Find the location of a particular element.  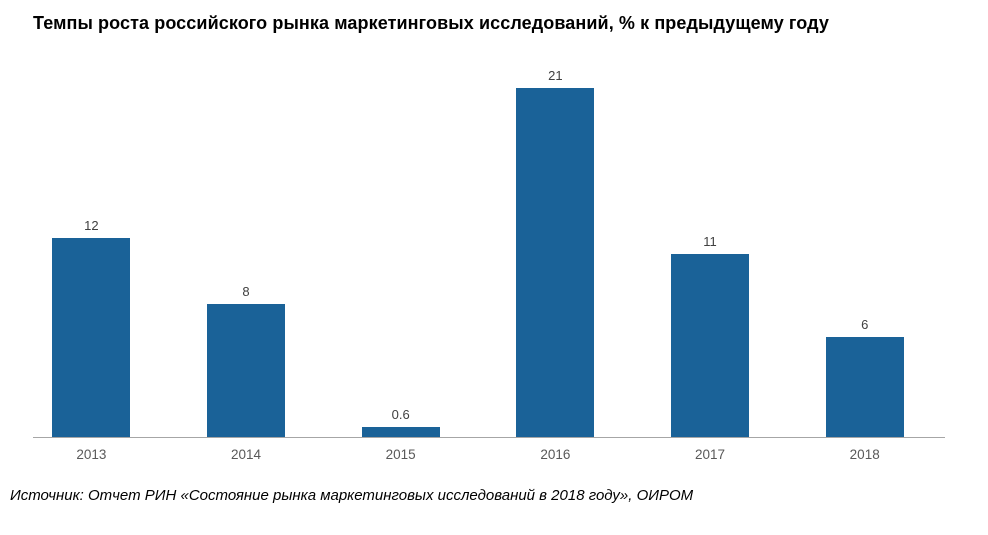

bar-column: 8 is located at coordinates (246, 247).